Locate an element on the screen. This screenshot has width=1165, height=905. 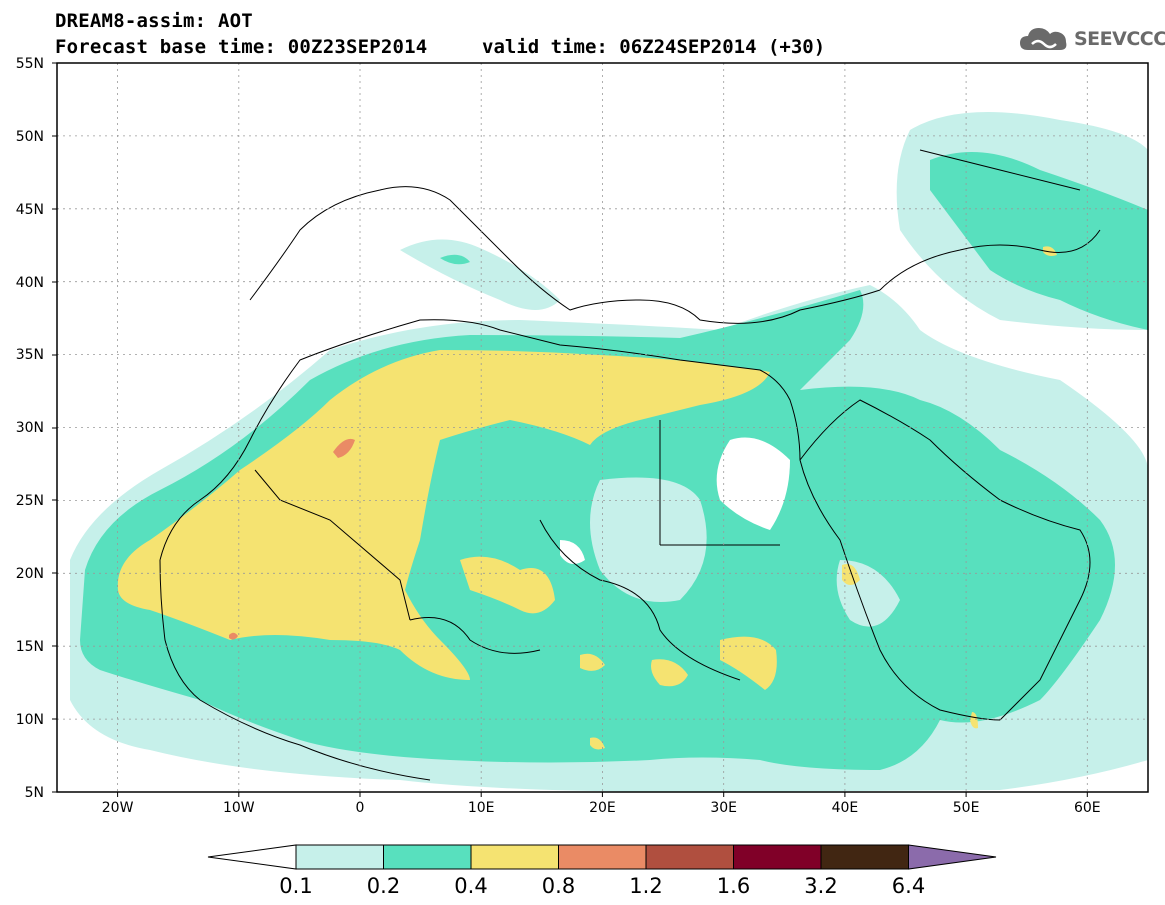
colorbar-label: 3.2 is located at coordinates (820, 886).